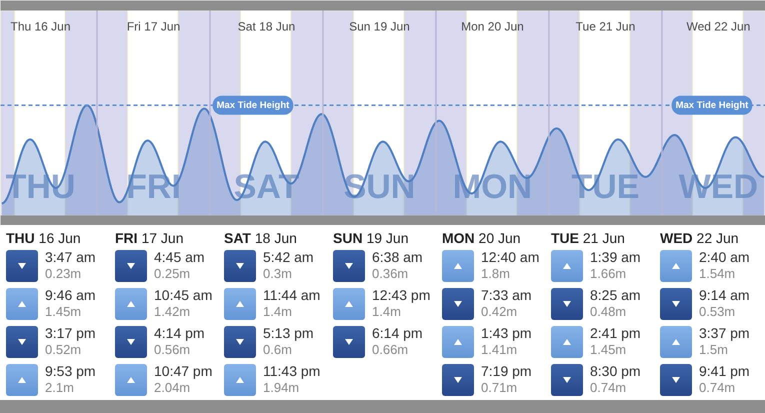 The width and height of the screenshot is (765, 413). Describe the element at coordinates (397, 341) in the screenshot. I see `text: 6:14 pm 0.66m` at that location.